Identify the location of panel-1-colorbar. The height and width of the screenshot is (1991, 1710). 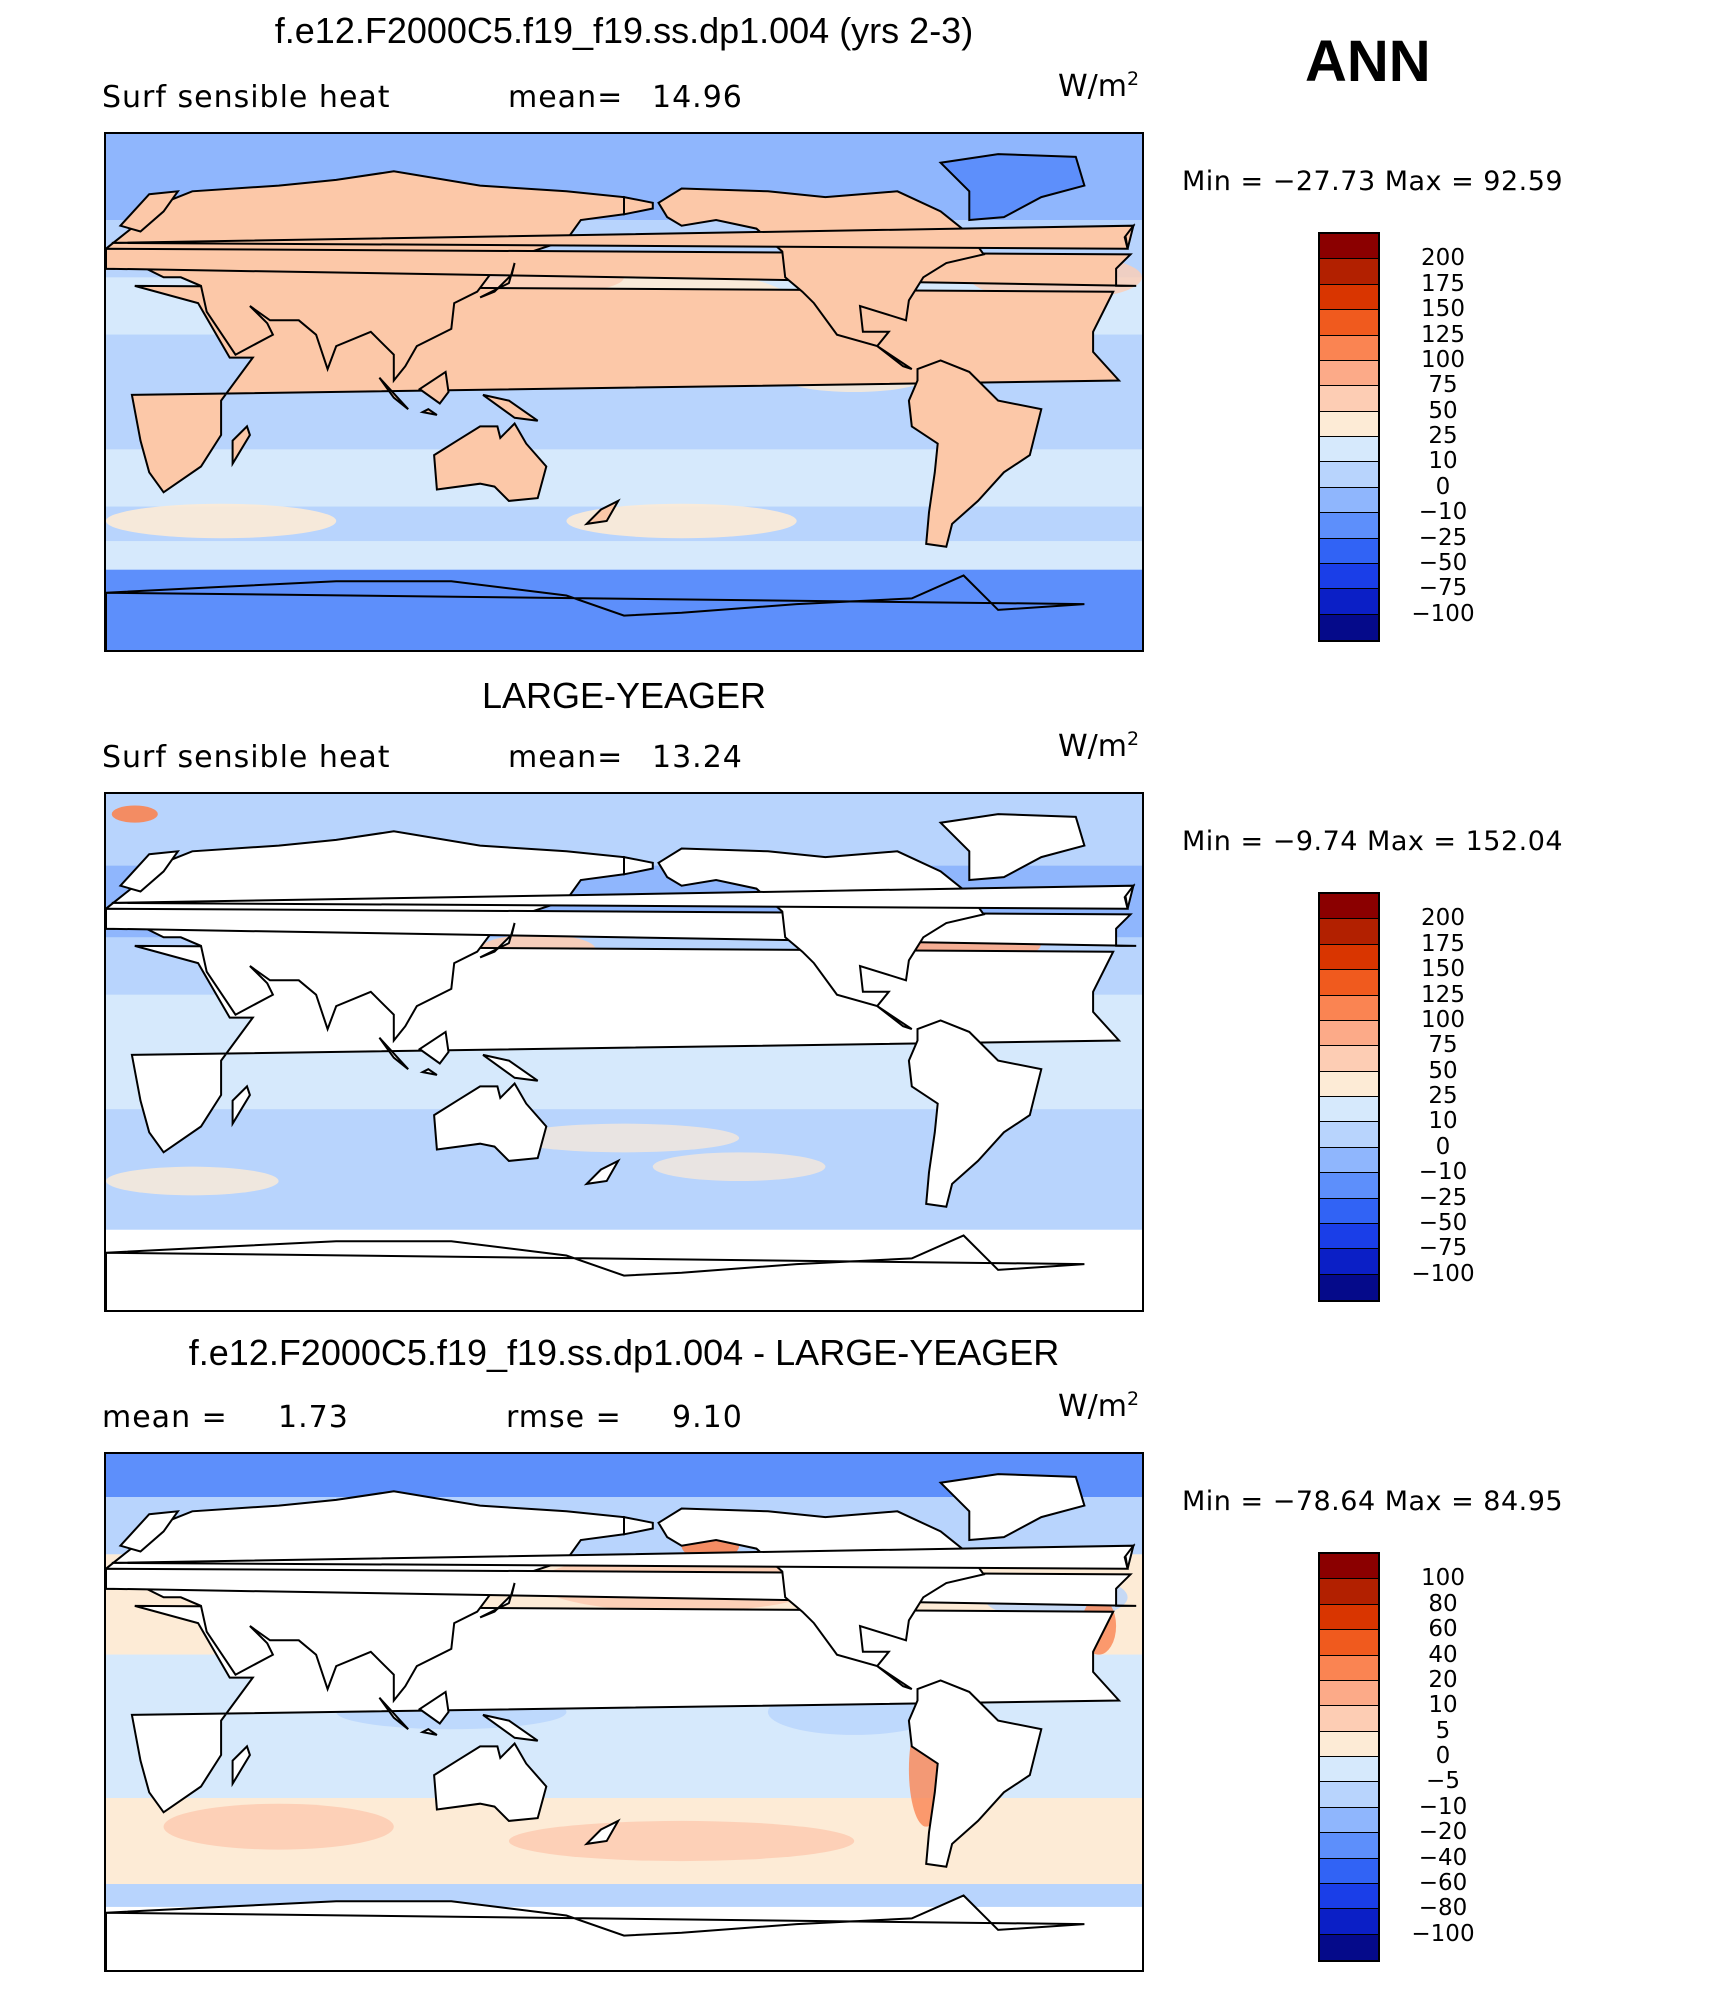
(1349, 437).